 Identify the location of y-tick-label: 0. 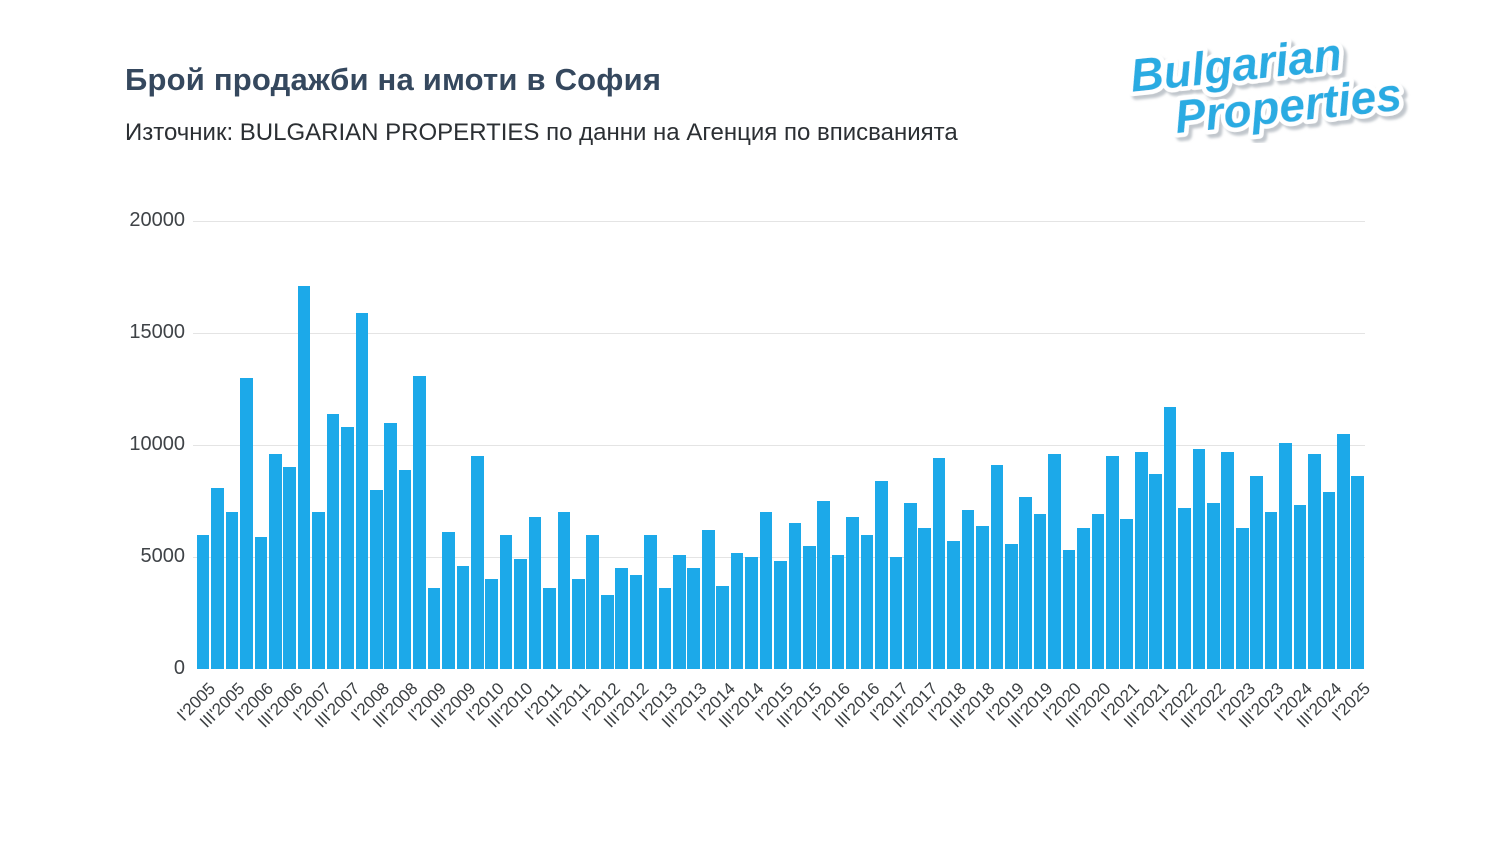
(179, 668).